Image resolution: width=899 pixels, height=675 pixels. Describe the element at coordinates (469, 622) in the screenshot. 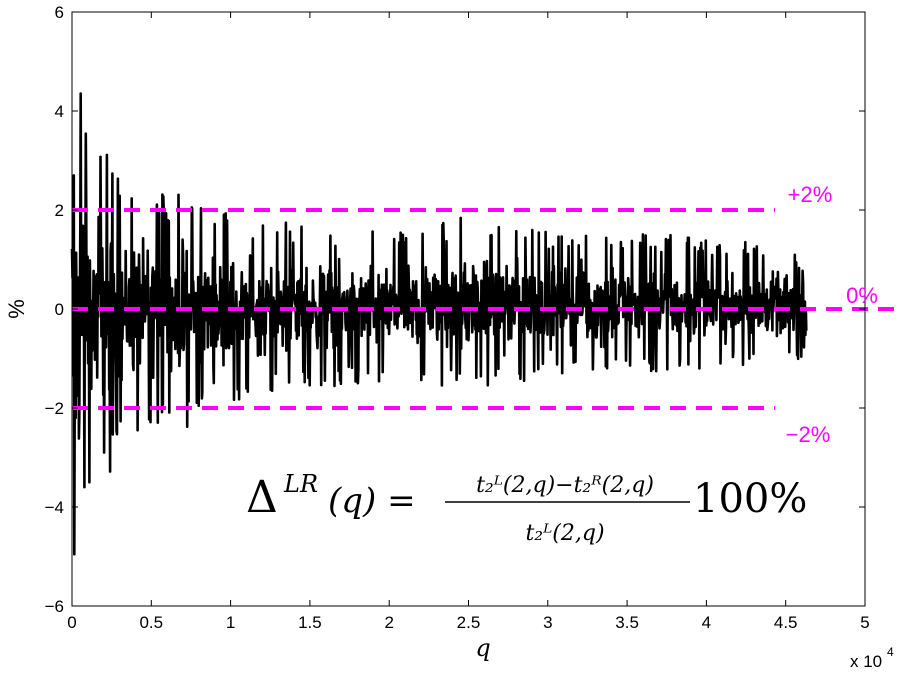

I see `x-tick-label: 2.5` at that location.